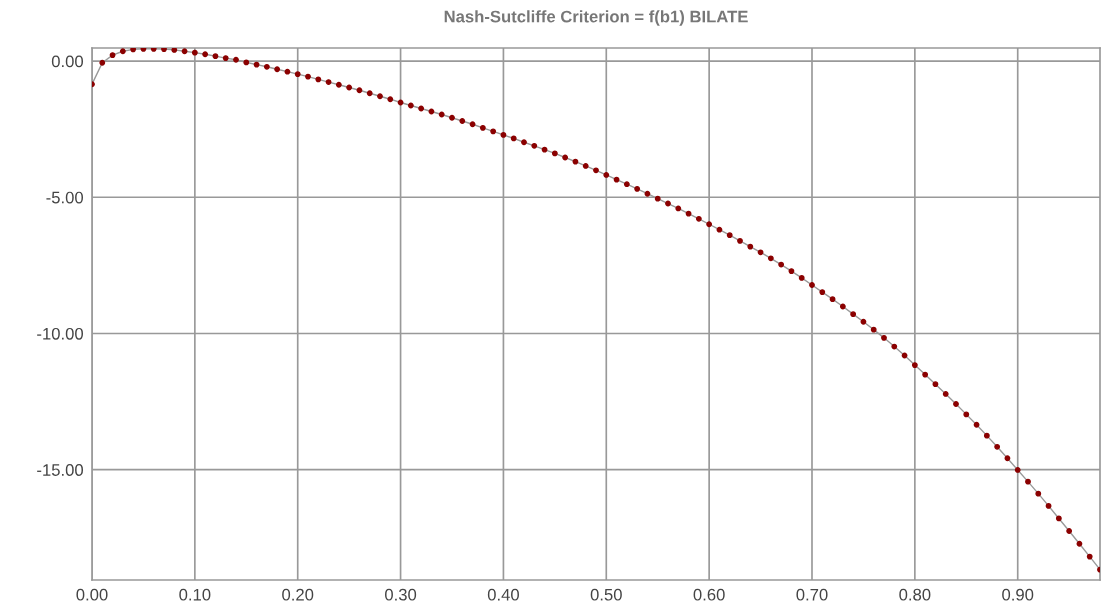  What do you see at coordinates (65, 197) in the screenshot?
I see `y-tick-label: -5.00` at bounding box center [65, 197].